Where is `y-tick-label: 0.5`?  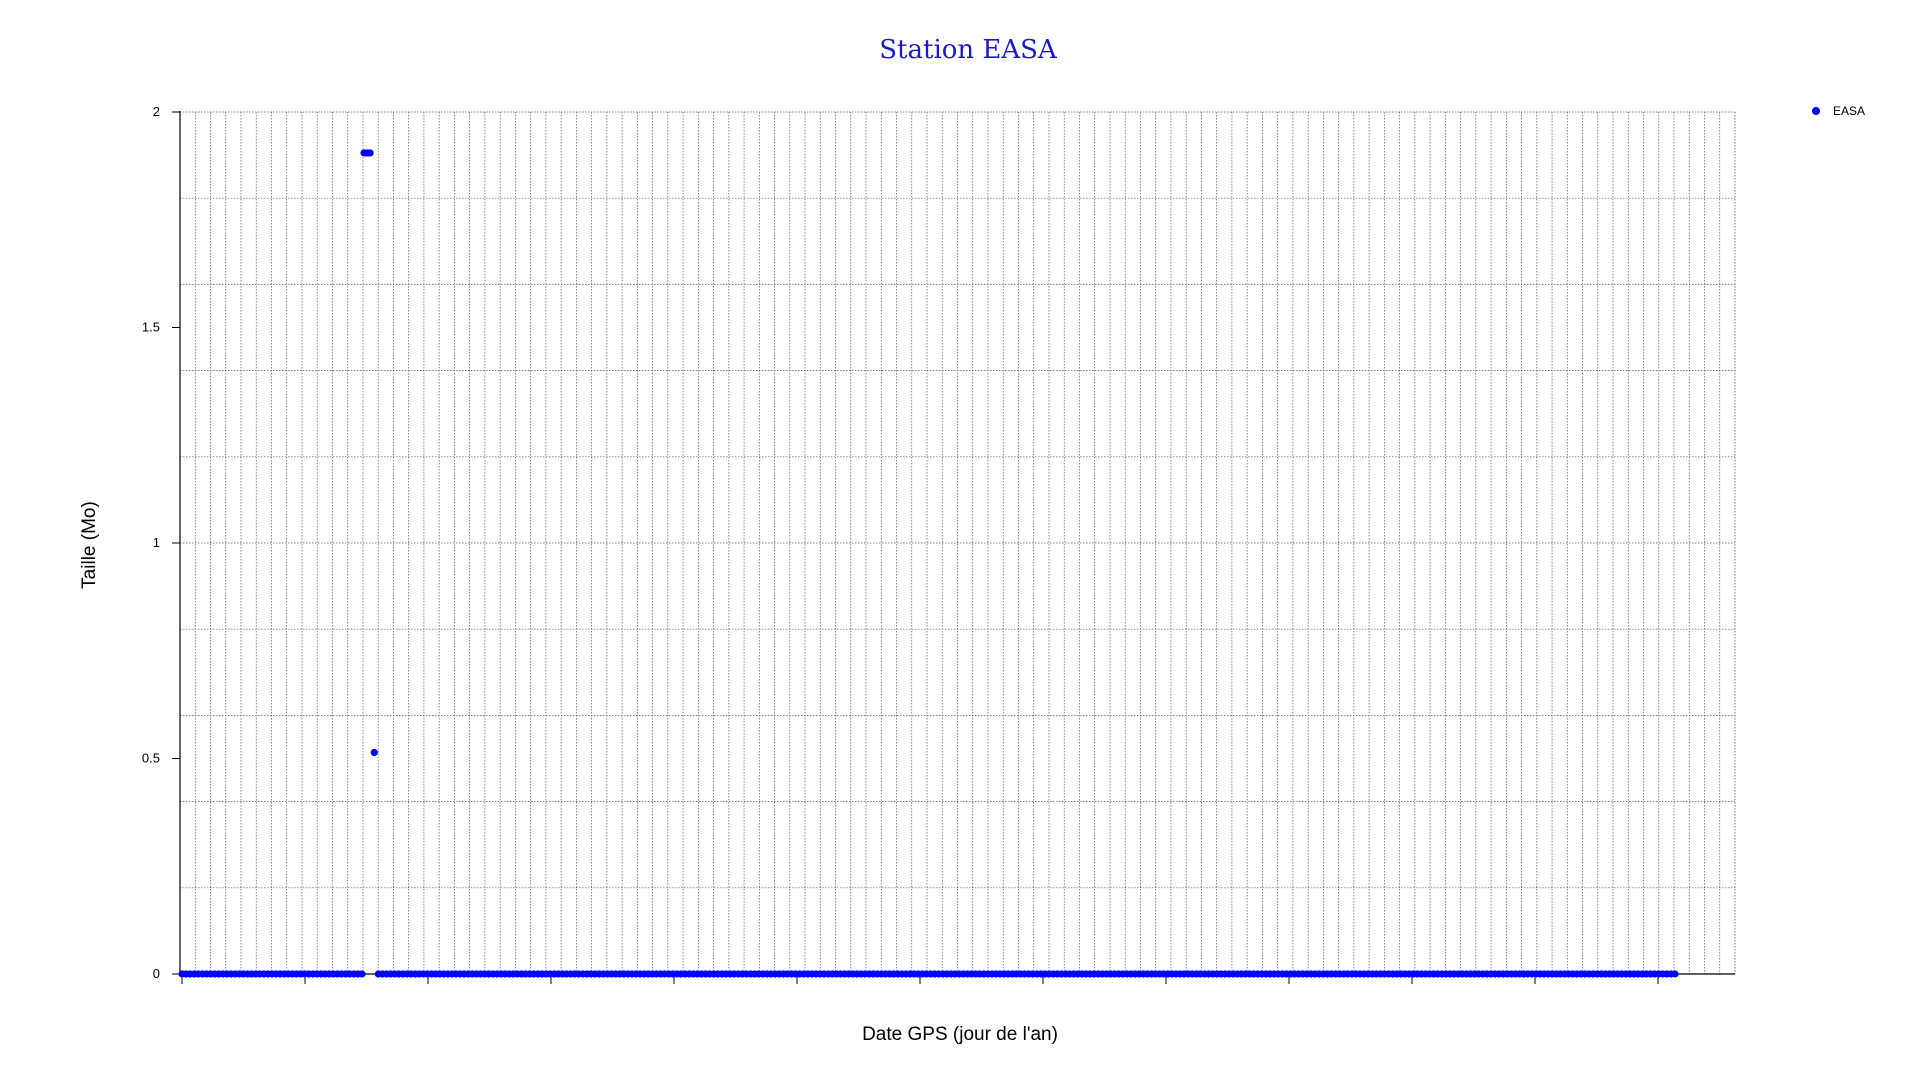 y-tick-label: 0.5 is located at coordinates (151, 758).